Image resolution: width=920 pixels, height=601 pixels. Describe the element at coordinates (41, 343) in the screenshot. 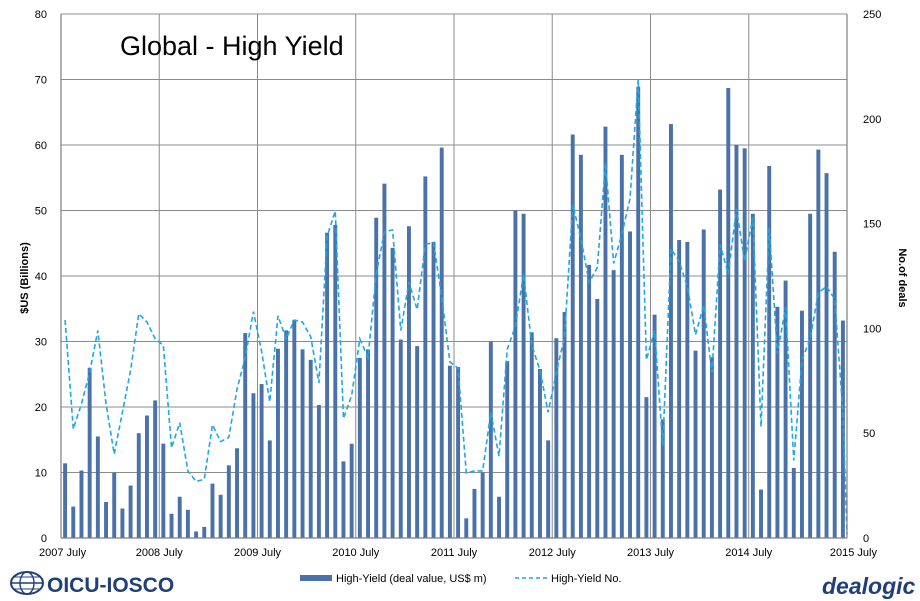

I see `y-tick-label: 30` at that location.